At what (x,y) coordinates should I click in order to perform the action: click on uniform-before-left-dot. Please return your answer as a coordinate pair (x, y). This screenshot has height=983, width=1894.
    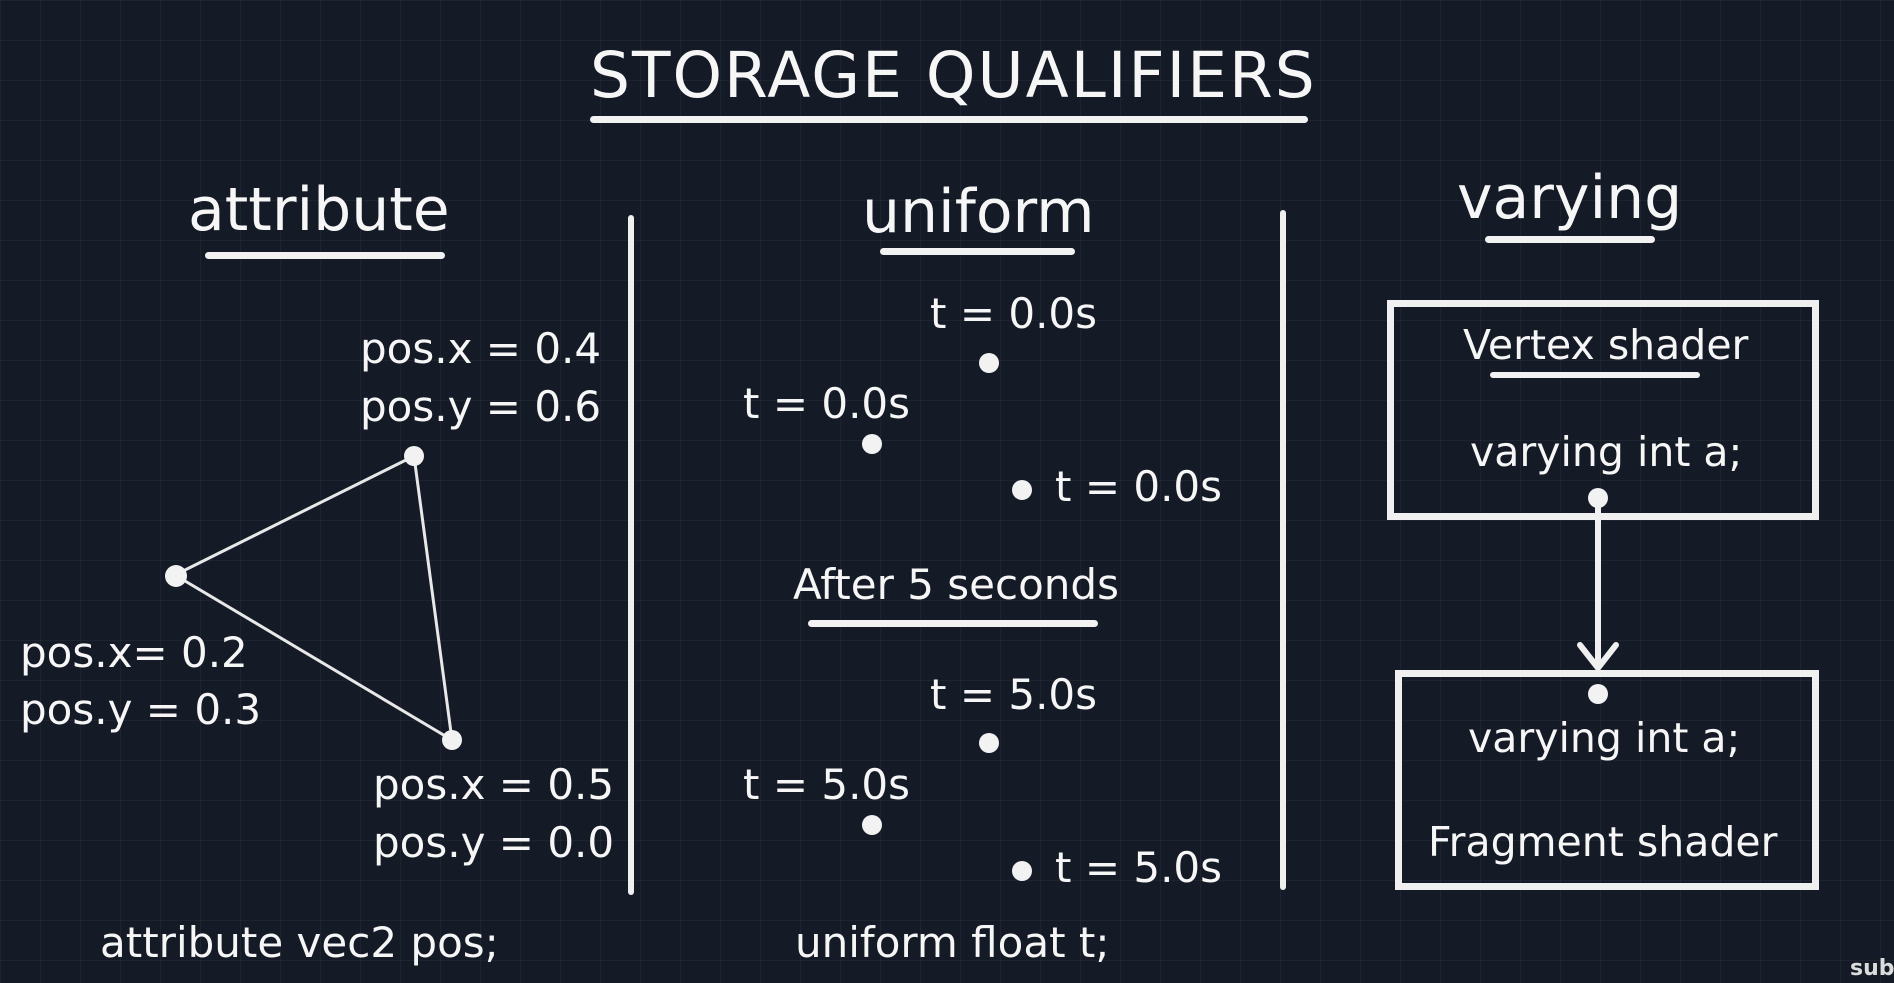
    Looking at the image, I should click on (872, 444).